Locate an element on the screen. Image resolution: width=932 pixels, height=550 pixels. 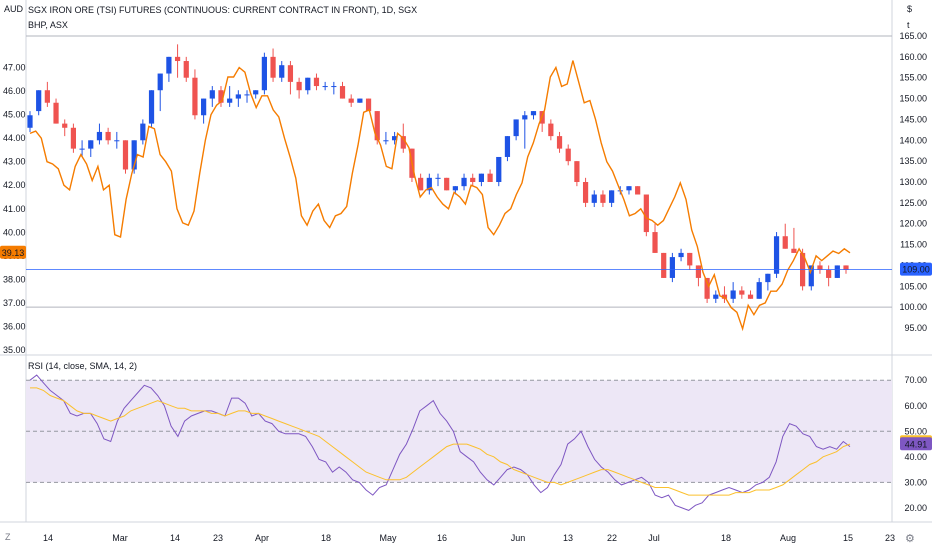
right-axis-unit: $ is located at coordinates (910, 9).